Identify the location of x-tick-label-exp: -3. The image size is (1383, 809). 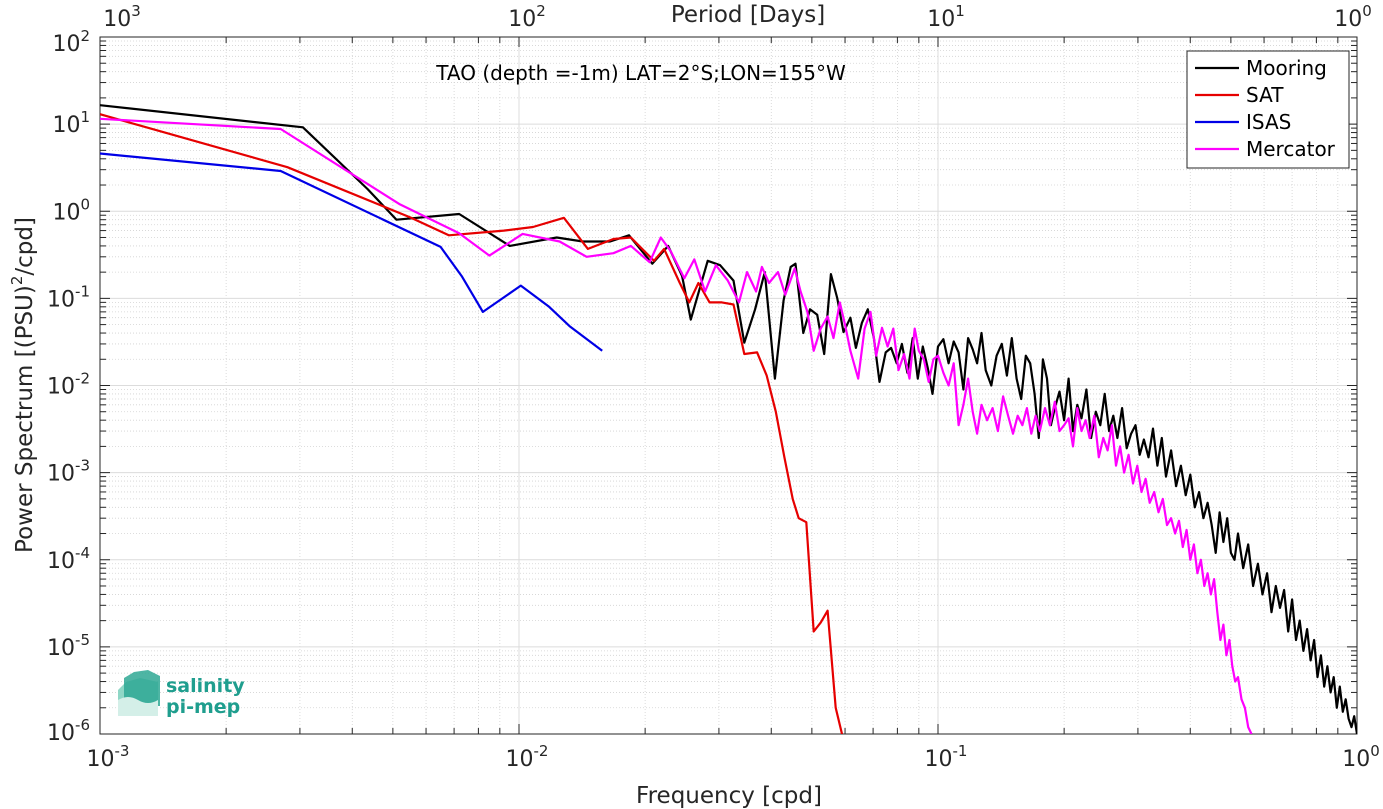
(122, 751).